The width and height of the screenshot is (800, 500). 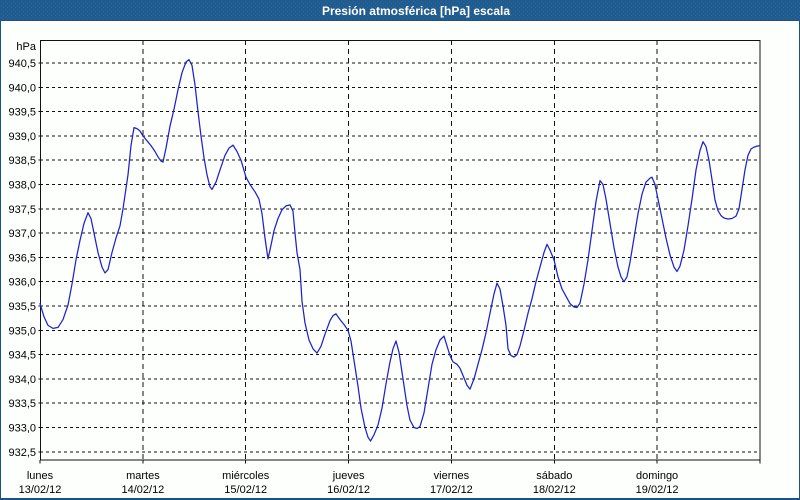 I want to click on svg-text: 933,5, so click(x=22, y=404).